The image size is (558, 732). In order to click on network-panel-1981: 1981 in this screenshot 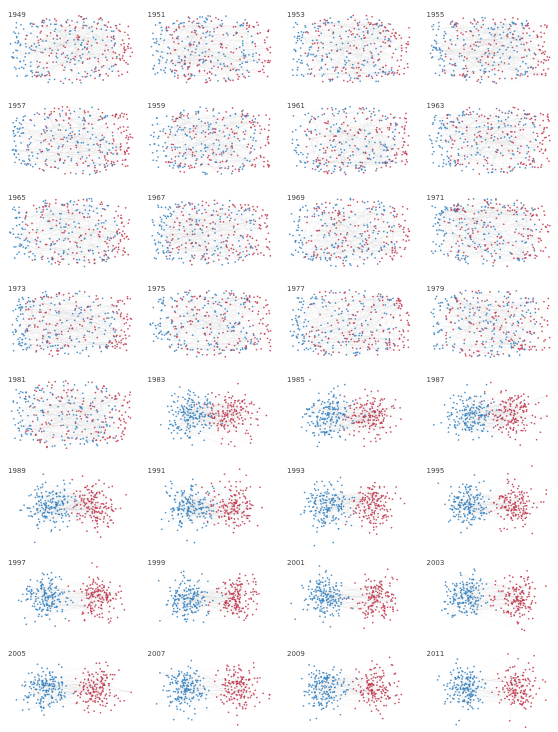, I will do `click(69, 412)`.